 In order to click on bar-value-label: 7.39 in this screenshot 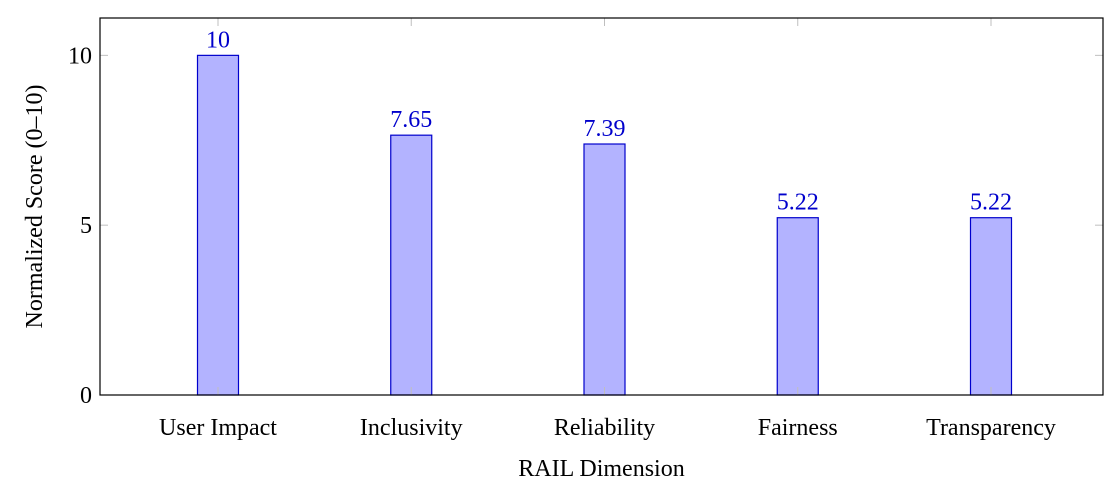, I will do `click(605, 129)`.